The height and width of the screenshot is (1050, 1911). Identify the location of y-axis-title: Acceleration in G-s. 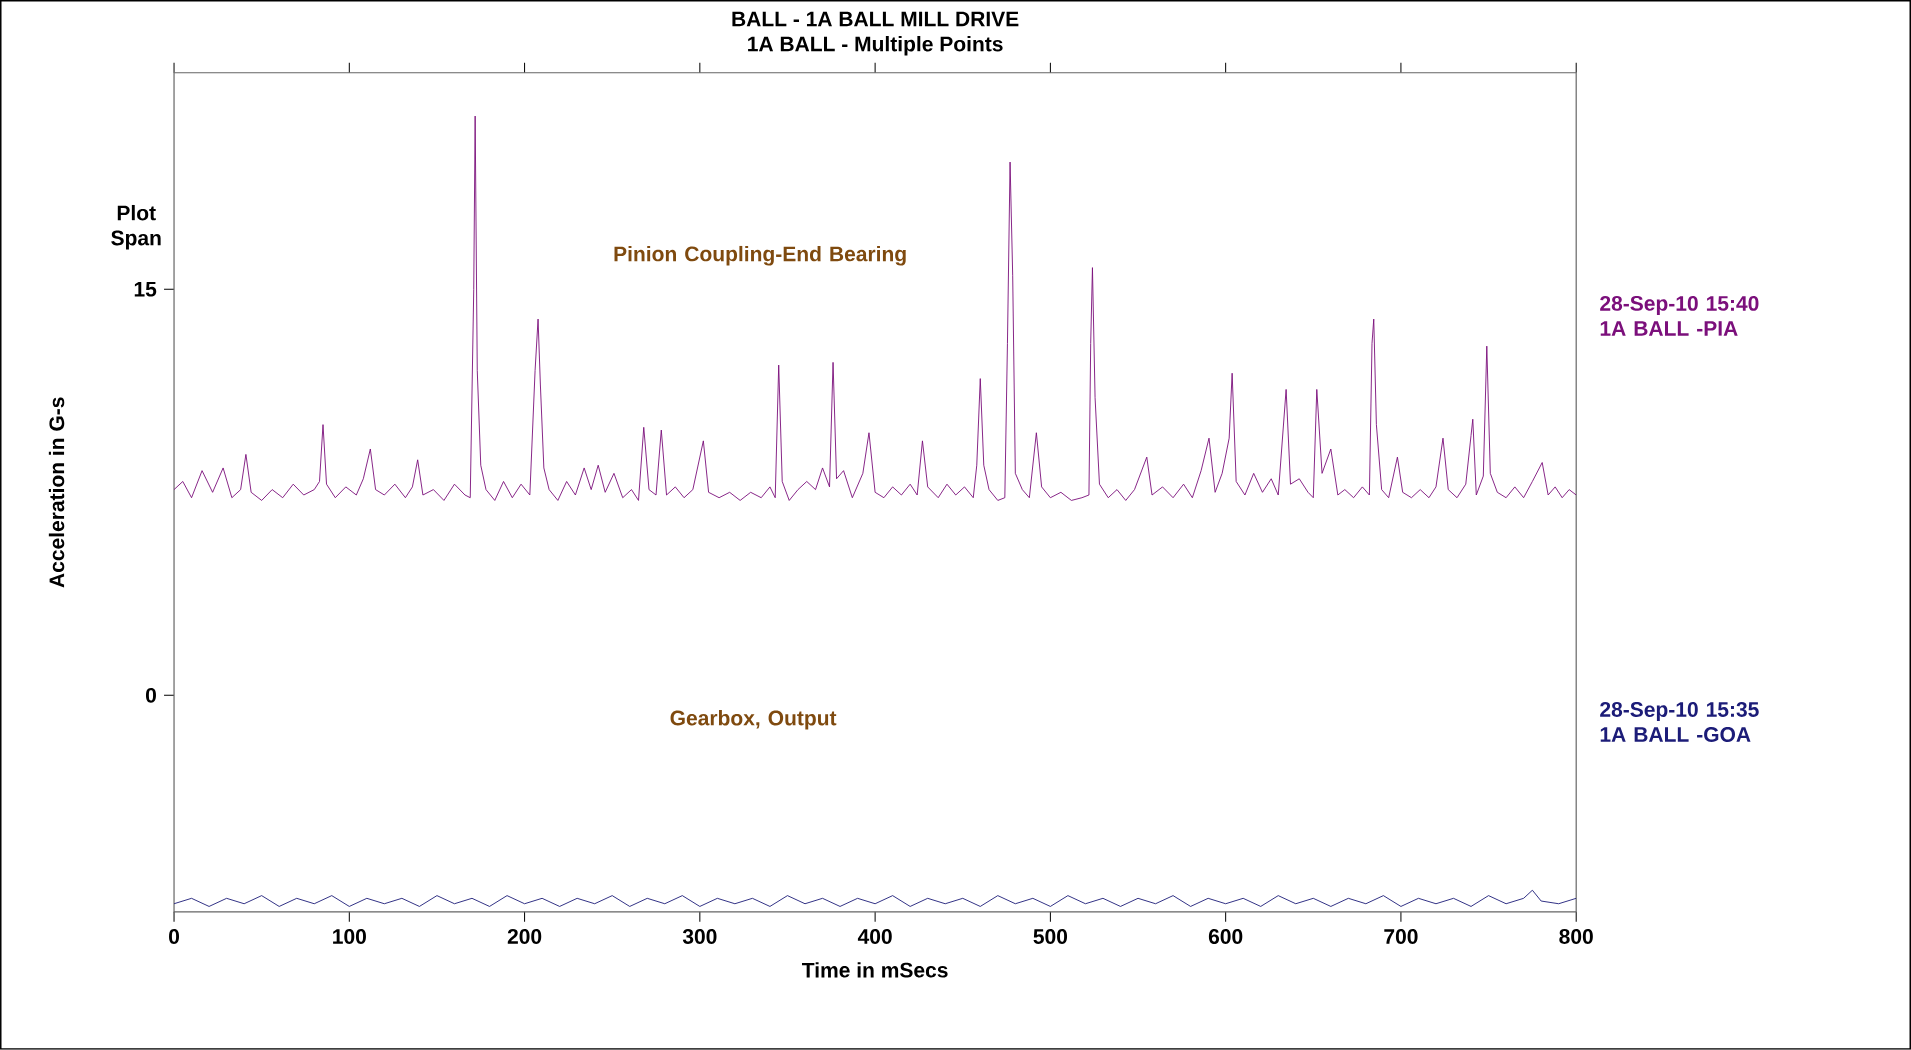
(56, 492).